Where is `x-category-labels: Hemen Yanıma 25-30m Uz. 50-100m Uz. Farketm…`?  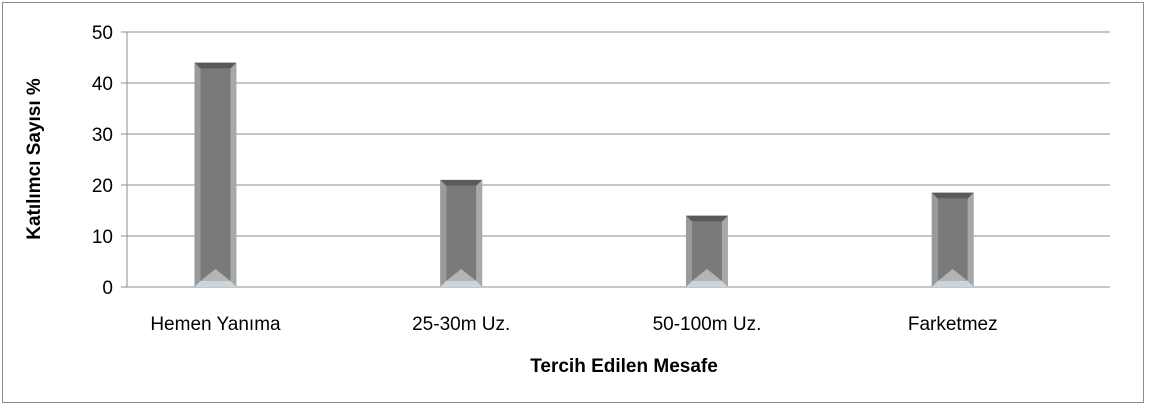 x-category-labels: Hemen Yanıma 25-30m Uz. 50-100m Uz. Farketm… is located at coordinates (573, 324).